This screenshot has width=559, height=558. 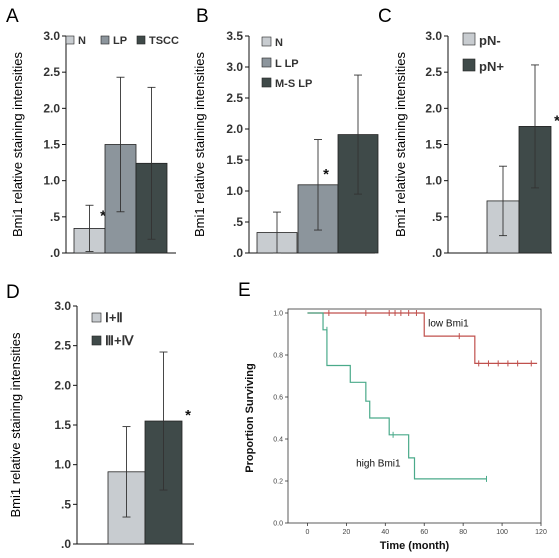 What do you see at coordinates (103, 215) in the screenshot?
I see `significance-star-a: *` at bounding box center [103, 215].